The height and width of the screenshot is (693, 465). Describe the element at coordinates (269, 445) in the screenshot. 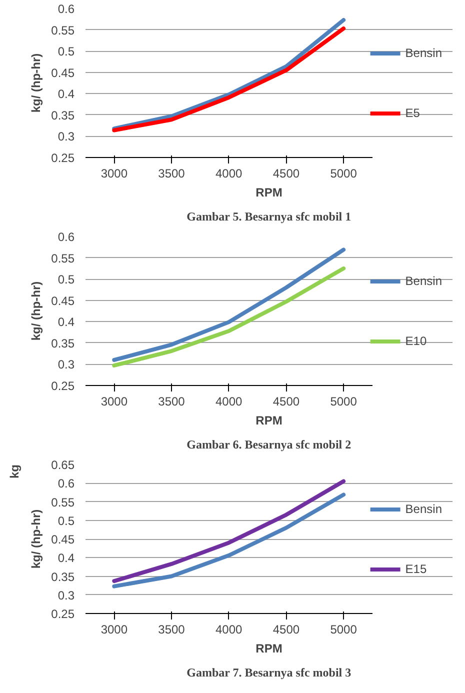

I see `text: Gambar 6. Besarnya sfc mobil 2` at that location.